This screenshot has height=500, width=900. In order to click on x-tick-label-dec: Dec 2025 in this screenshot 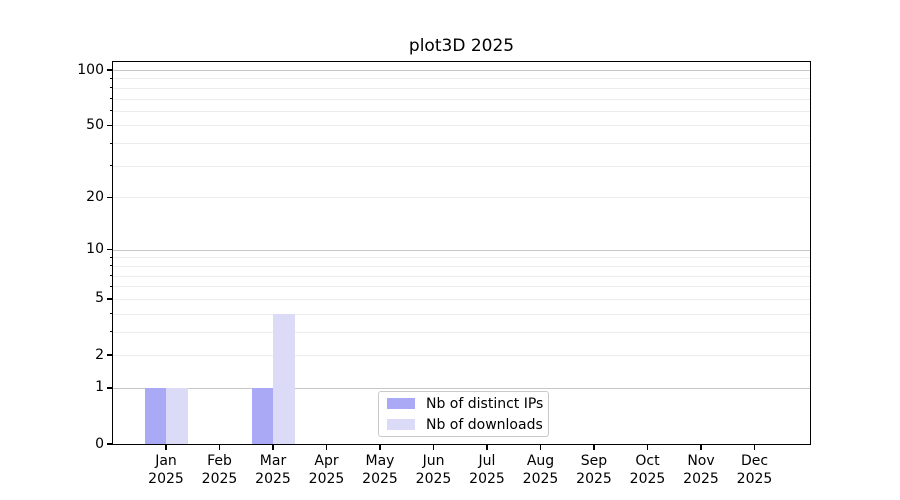, I will do `click(754, 470)`.